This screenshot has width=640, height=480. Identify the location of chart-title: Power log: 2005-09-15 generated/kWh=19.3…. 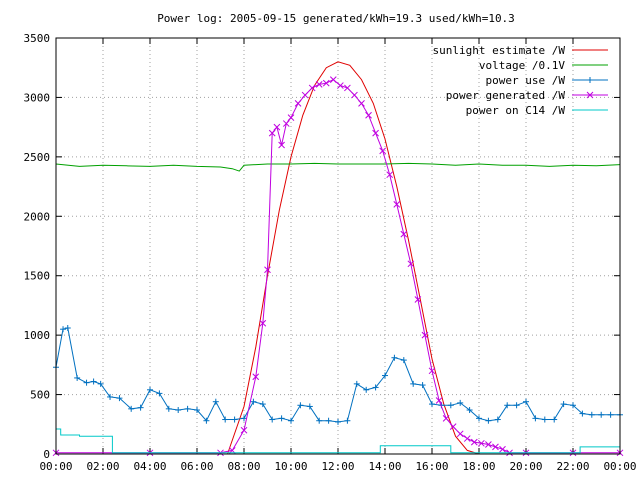
(336, 18).